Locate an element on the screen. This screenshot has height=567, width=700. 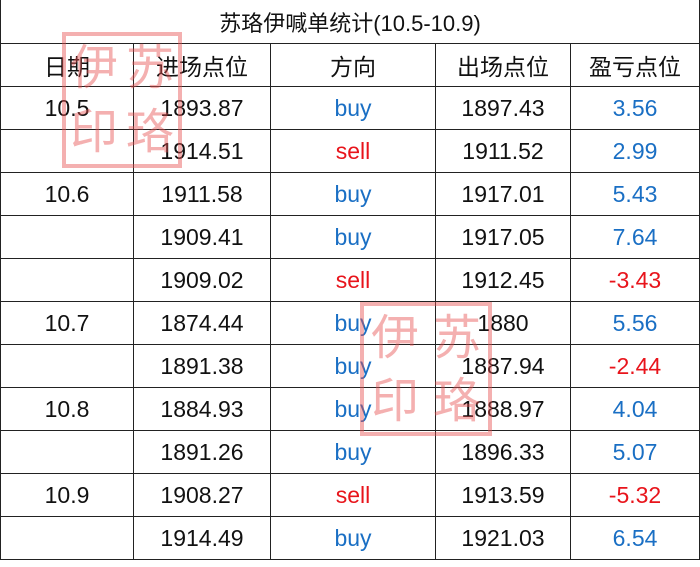
data-row: 10.7 1874.44 buy 1880 5.56 is located at coordinates (350, 323).